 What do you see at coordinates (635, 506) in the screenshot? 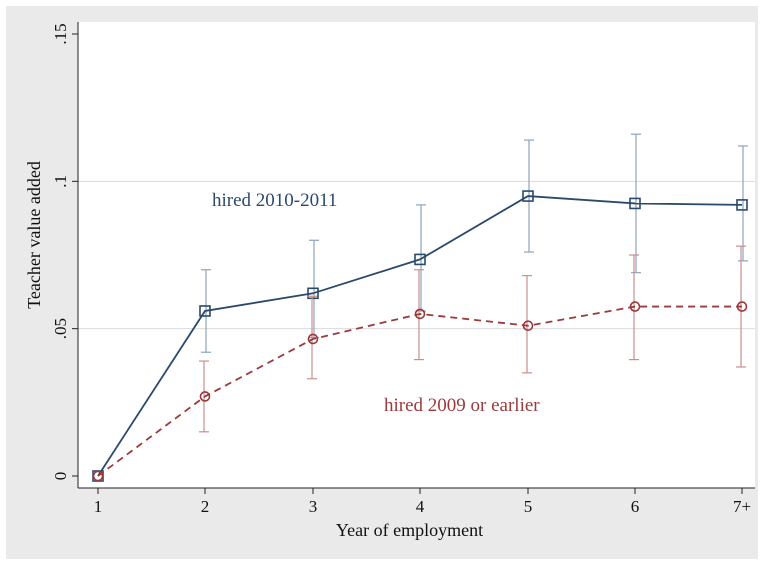
I see `x-tick-label-5: 6` at bounding box center [635, 506].